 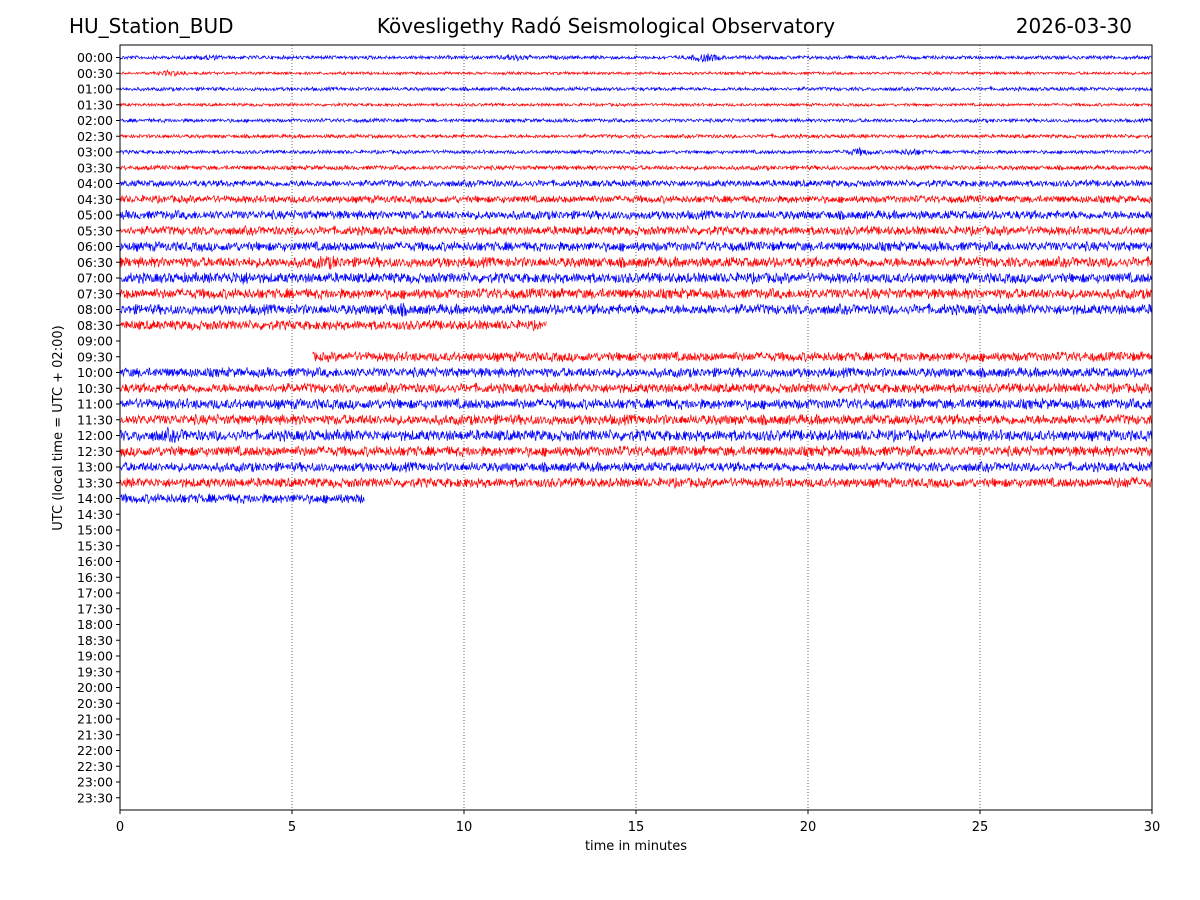 I want to click on y-tick-label: 07:00, so click(x=95, y=278).